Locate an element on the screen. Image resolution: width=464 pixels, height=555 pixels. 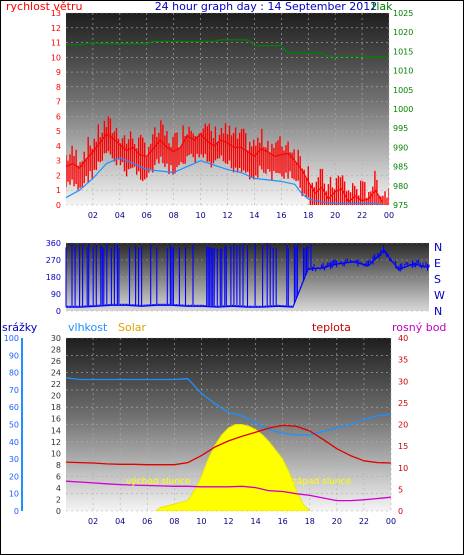
rain-tick-label: 60 is located at coordinates (14, 407).